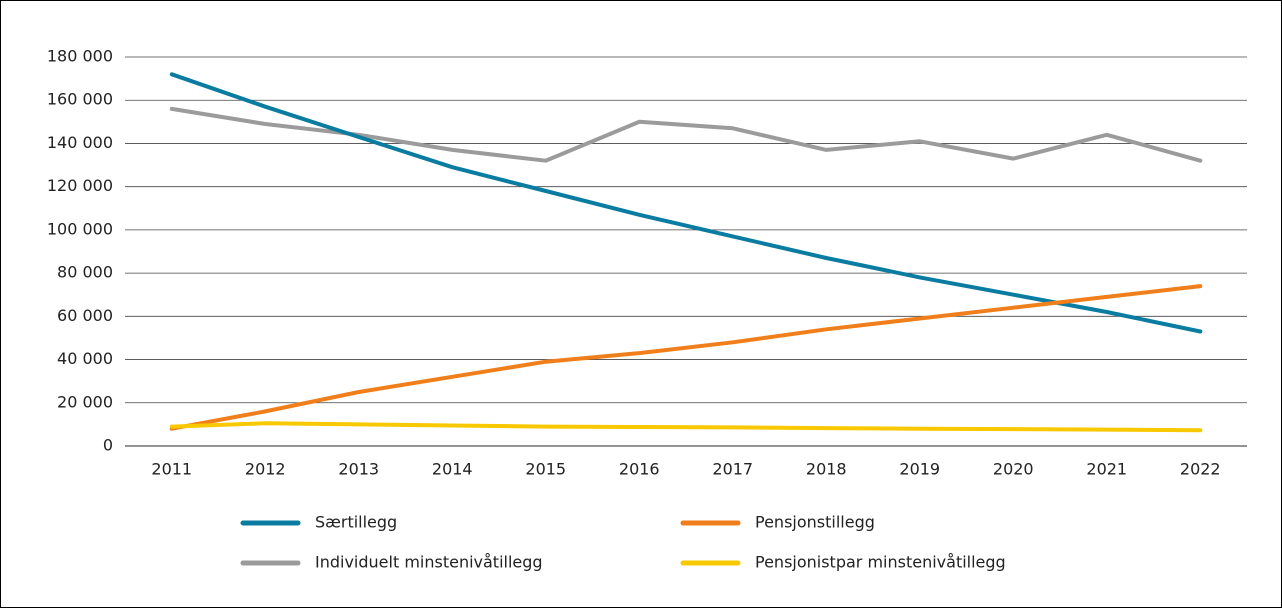 The image size is (1282, 608). What do you see at coordinates (265, 469) in the screenshot?
I see `x-tick-label: 2012` at bounding box center [265, 469].